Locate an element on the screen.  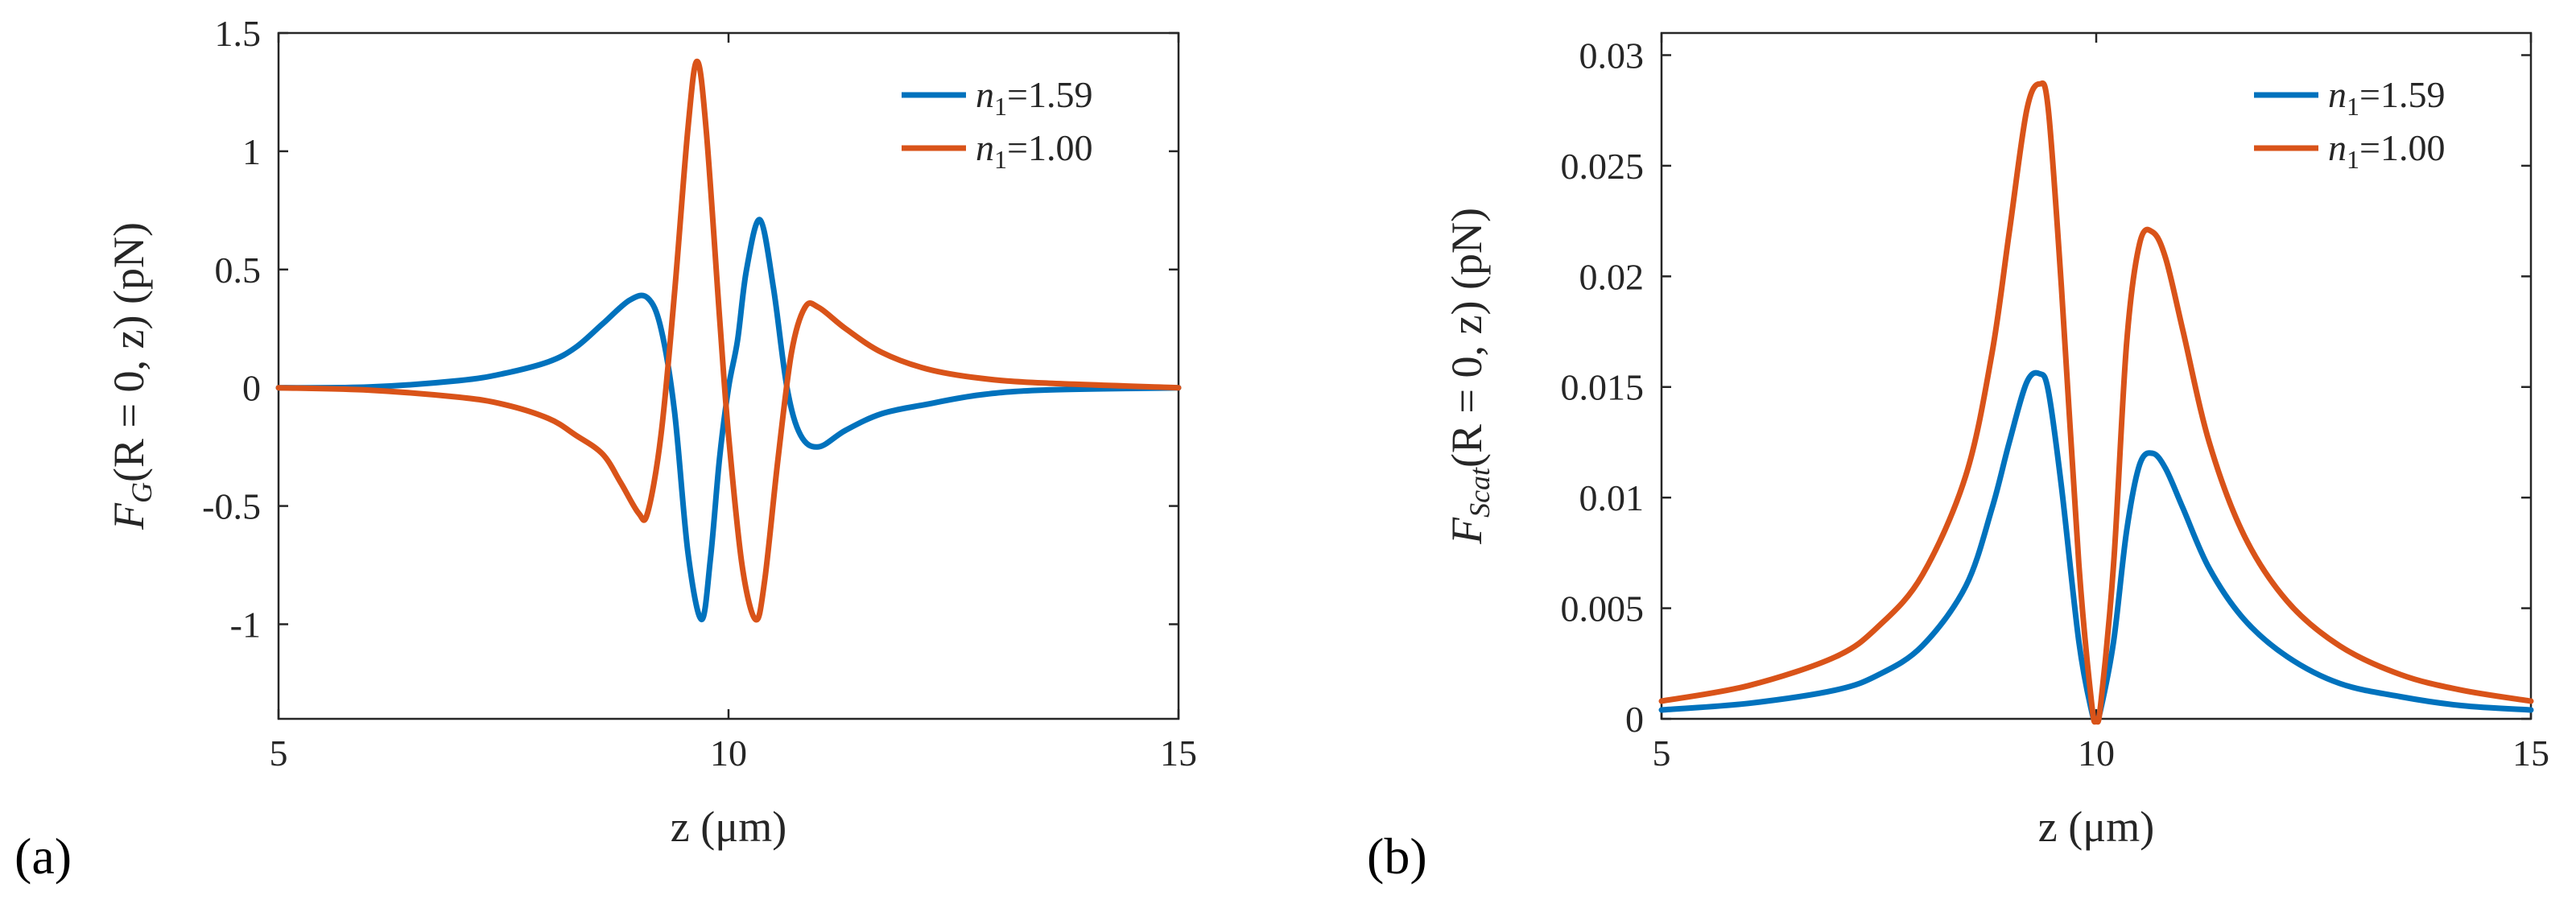
y-axis-label-b: FScat(R = 0, z) (pN) is located at coordinates (1469, 376).